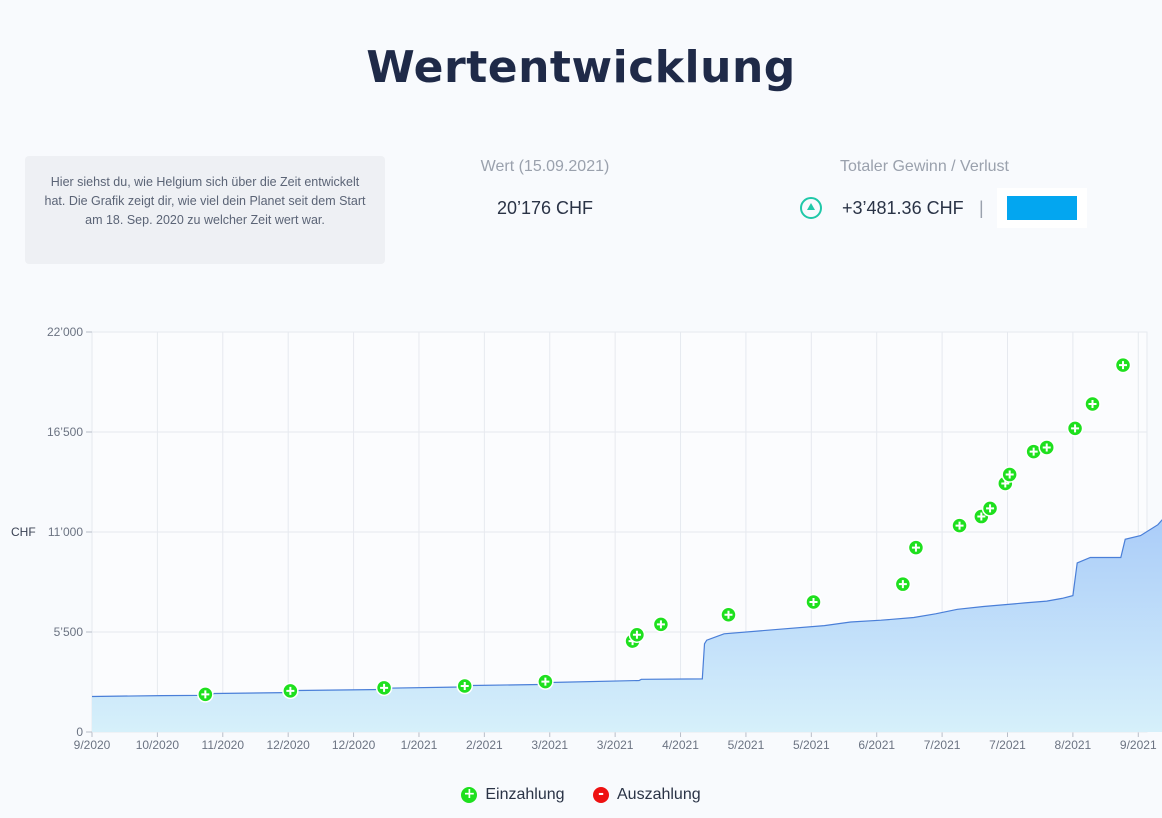  What do you see at coordinates (65, 332) in the screenshot?
I see `y-tick-label: 22’000` at bounding box center [65, 332].